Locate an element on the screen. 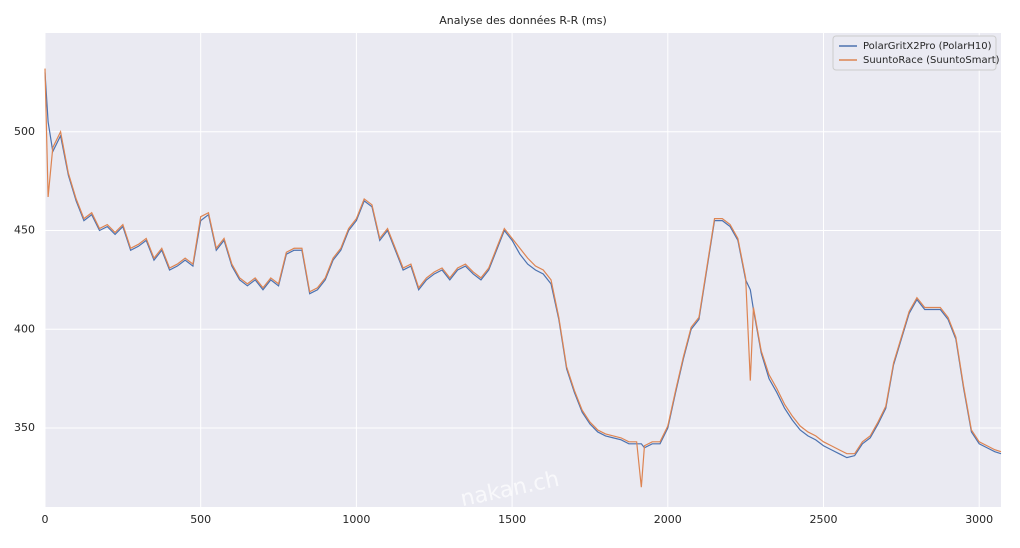 The image size is (1020, 548). x-tick-label: 3000 is located at coordinates (979, 519).